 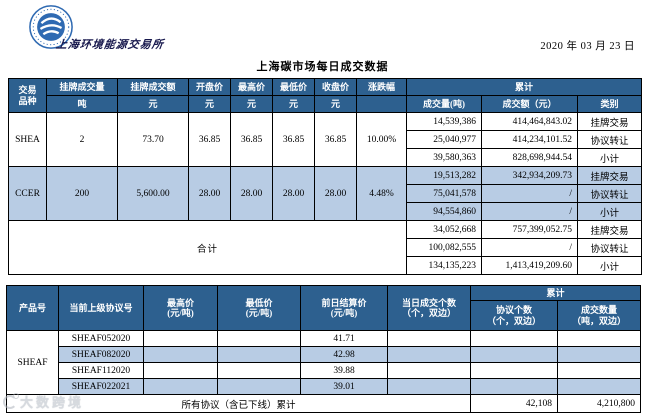 I want to click on col-category: 类别, so click(x=609, y=104).